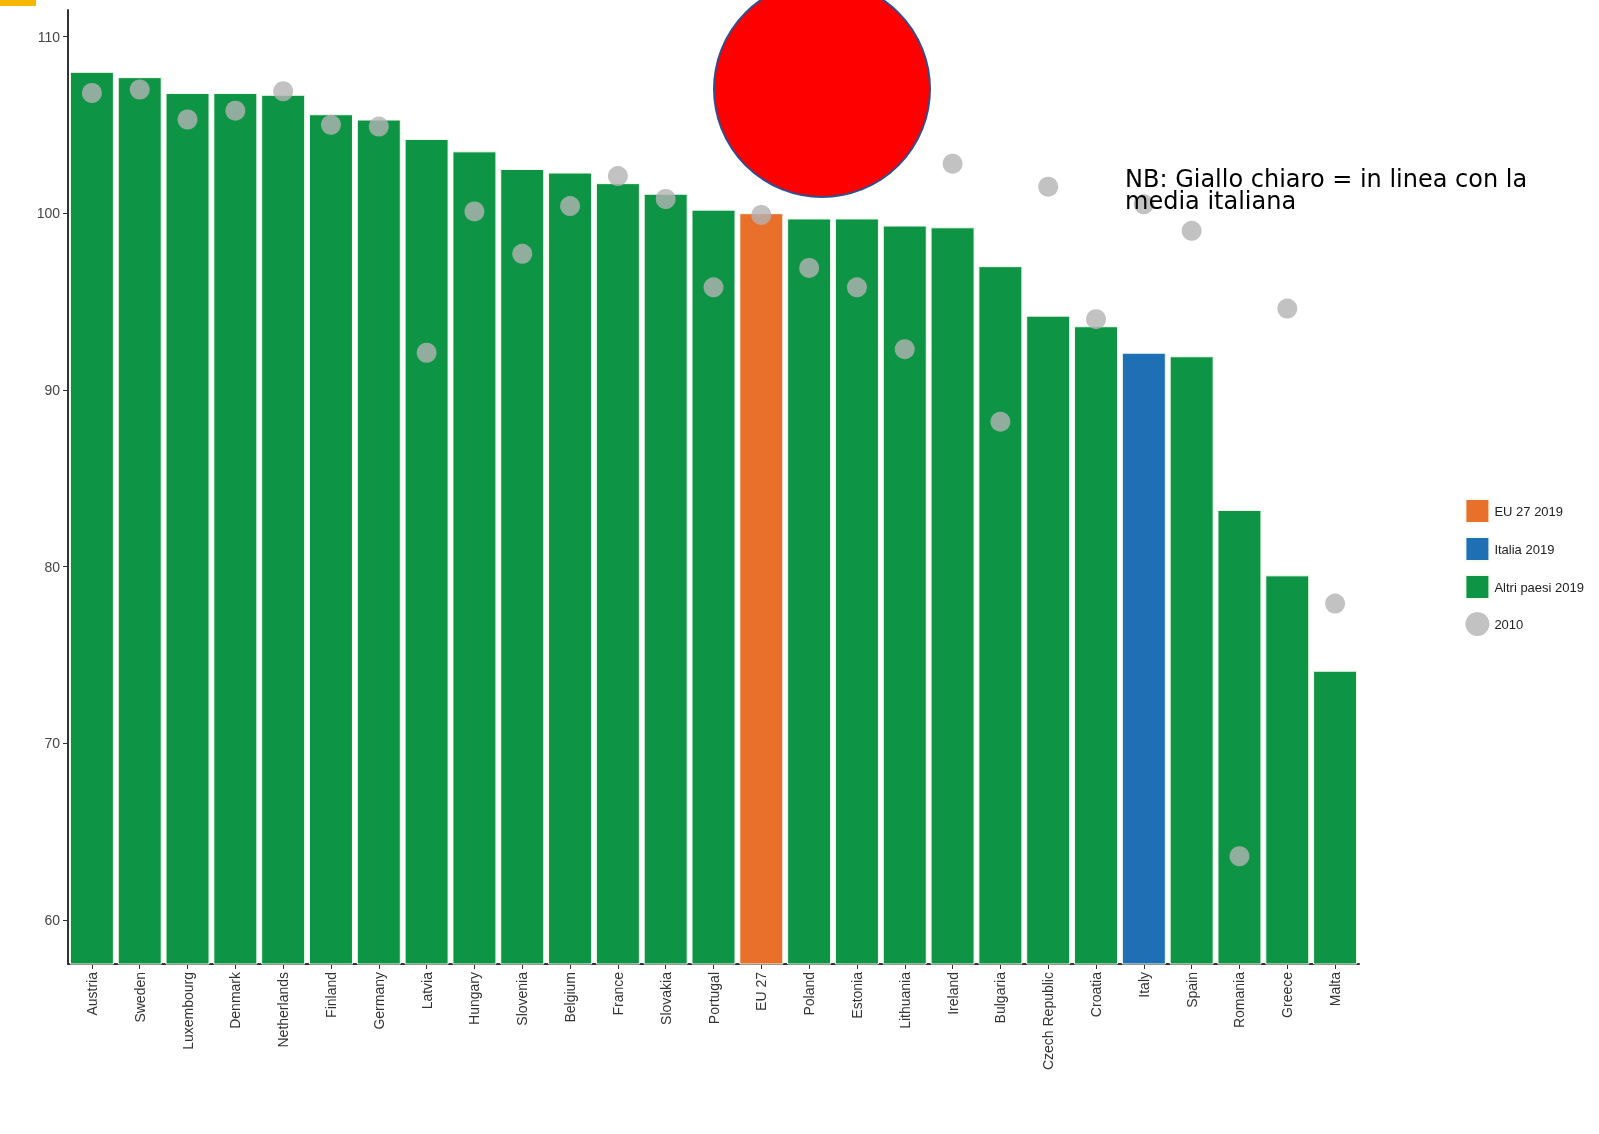 The image size is (1599, 1134). Describe the element at coordinates (904, 1000) in the screenshot. I see `x-tick-label: Lithuania` at that location.